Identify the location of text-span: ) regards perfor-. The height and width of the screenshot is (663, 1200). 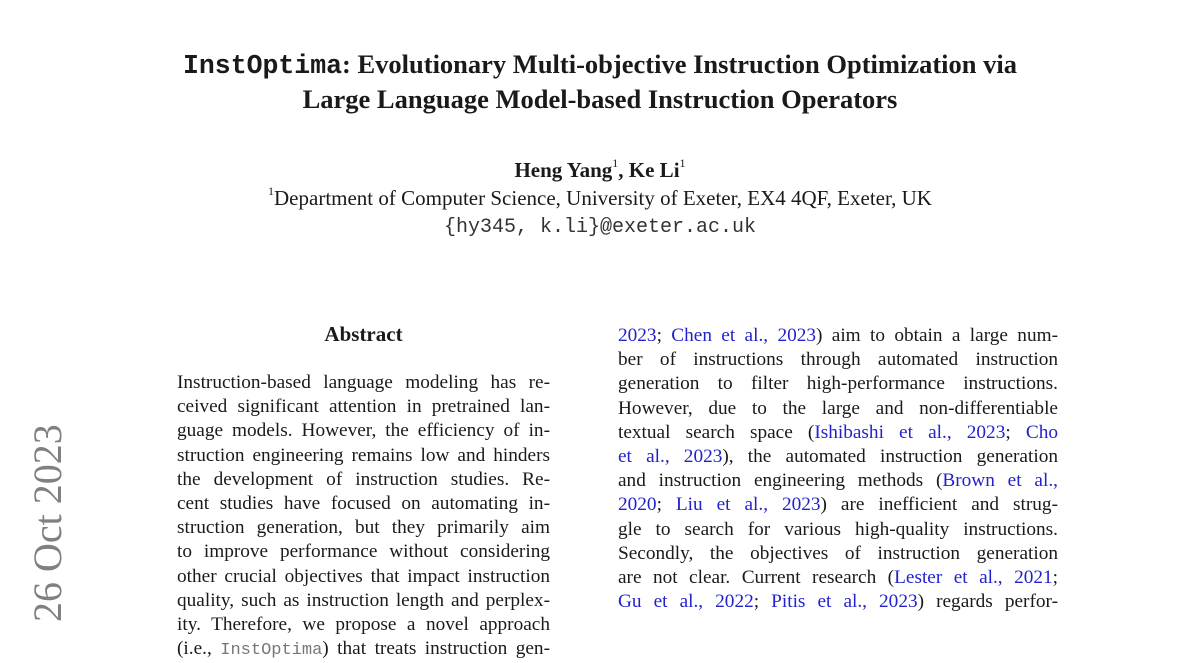
(987, 602).